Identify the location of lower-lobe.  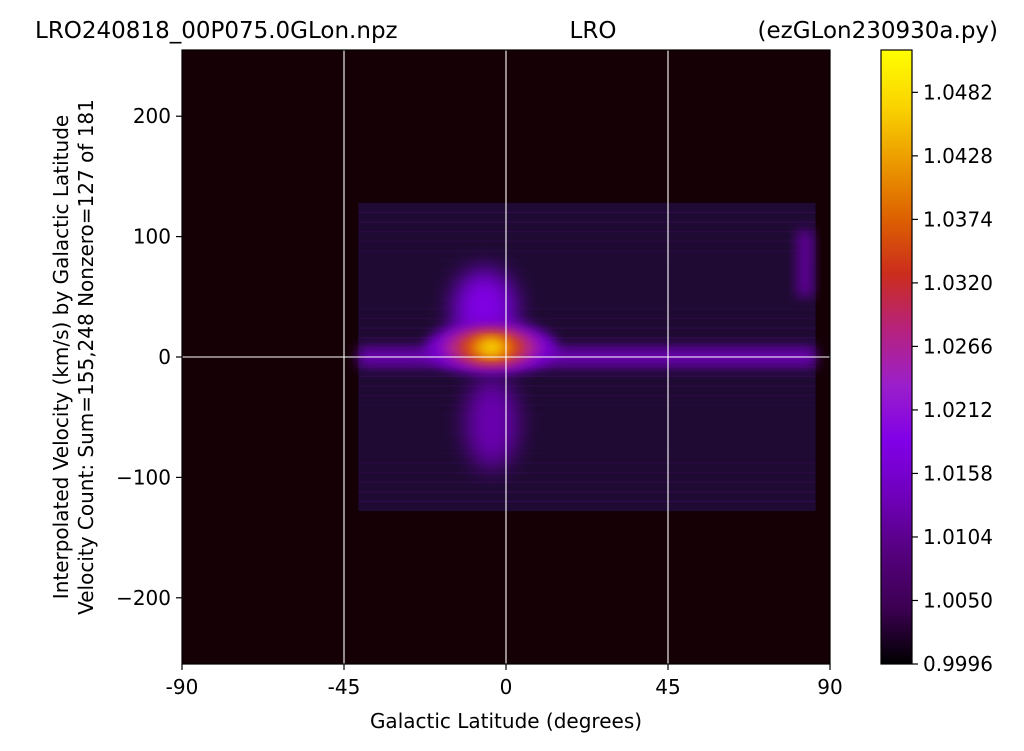
(491, 423).